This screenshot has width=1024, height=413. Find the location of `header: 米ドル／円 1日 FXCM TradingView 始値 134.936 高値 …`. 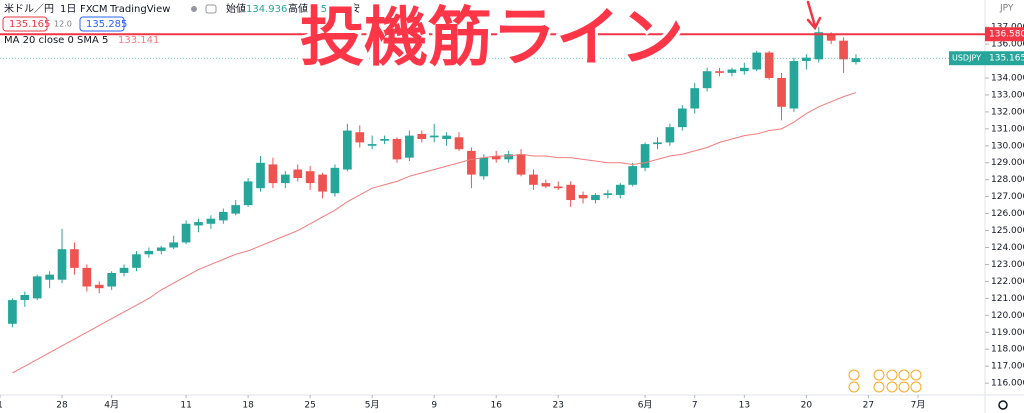

header: 米ドル／円 1日 FXCM TradingView 始値 134.936 高値 … is located at coordinates (181, 24).